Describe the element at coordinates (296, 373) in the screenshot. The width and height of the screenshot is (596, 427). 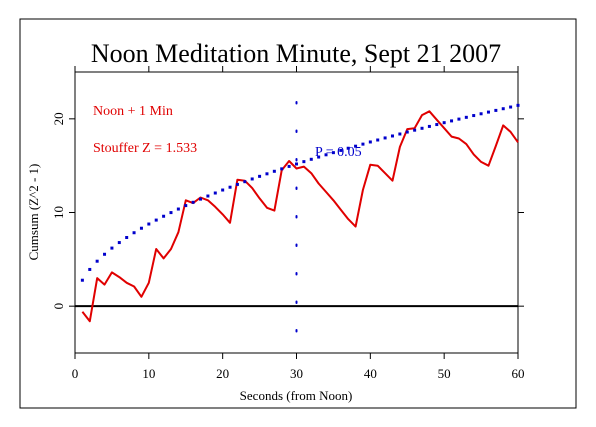
I see `x-tick-label: 30` at that location.